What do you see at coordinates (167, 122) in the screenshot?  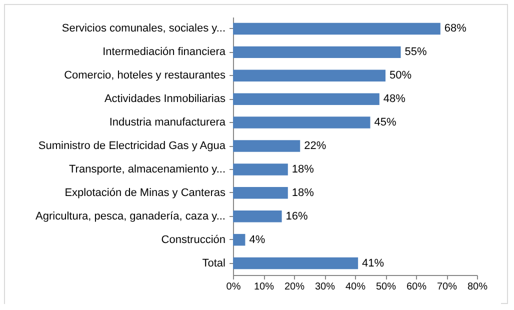 I see `y-tick-label: Industria manufacturera` at bounding box center [167, 122].